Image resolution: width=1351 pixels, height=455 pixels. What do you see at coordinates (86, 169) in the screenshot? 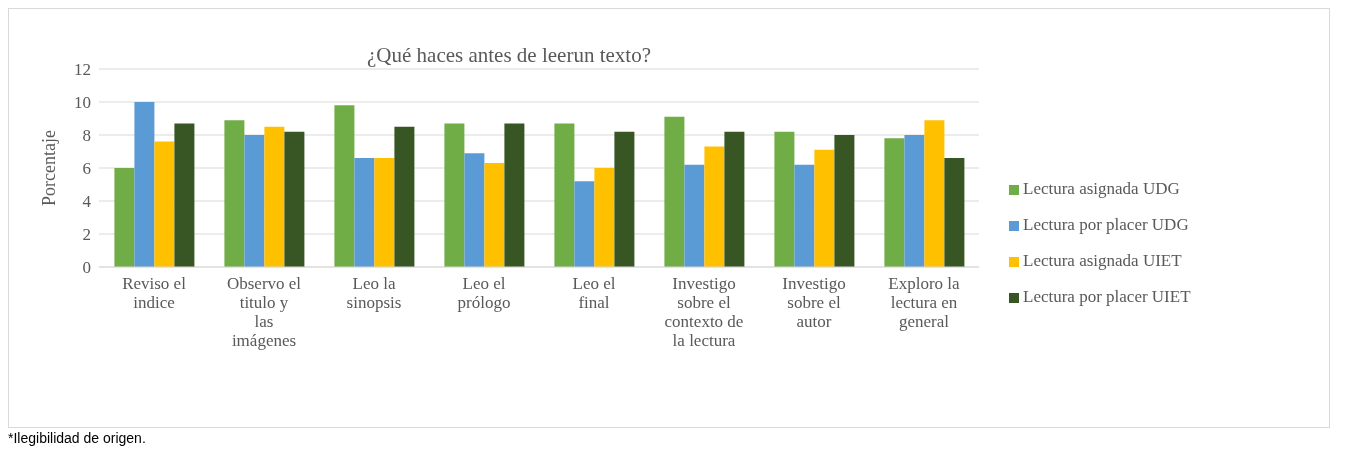
I see `y-tick-label: 6` at bounding box center [86, 169].